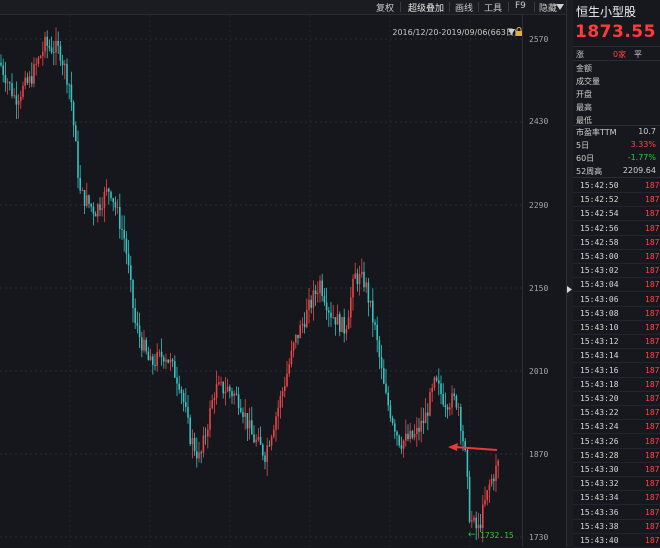 This screenshot has width=660, height=548. I want to click on toolbar-separator, so click(478, 7).